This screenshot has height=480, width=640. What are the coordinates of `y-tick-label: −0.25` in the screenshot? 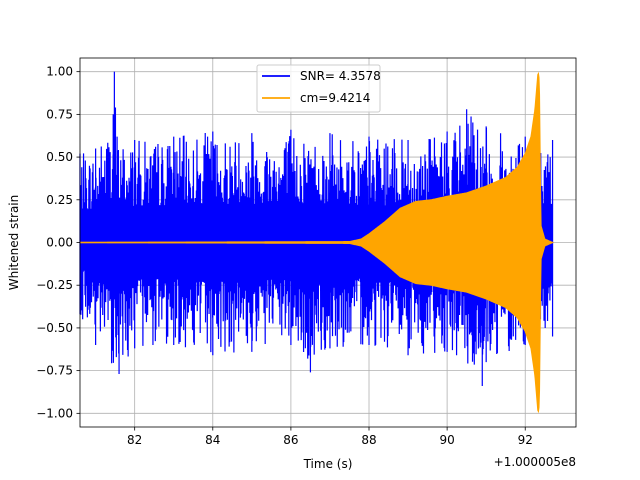 It's located at (54, 285).